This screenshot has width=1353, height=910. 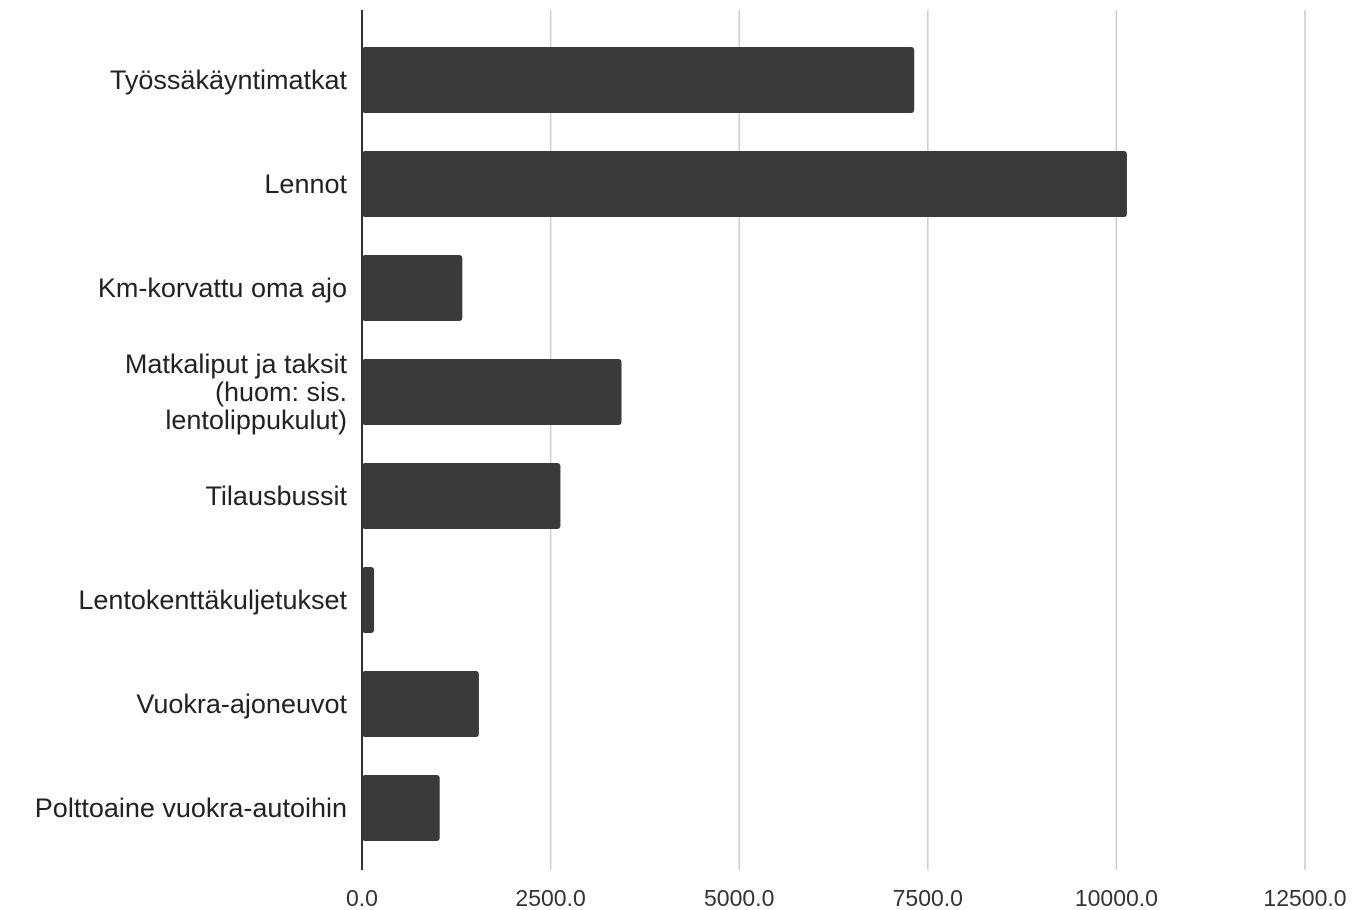 What do you see at coordinates (1304, 897) in the screenshot?
I see `x-tick-label: 12500.0` at bounding box center [1304, 897].